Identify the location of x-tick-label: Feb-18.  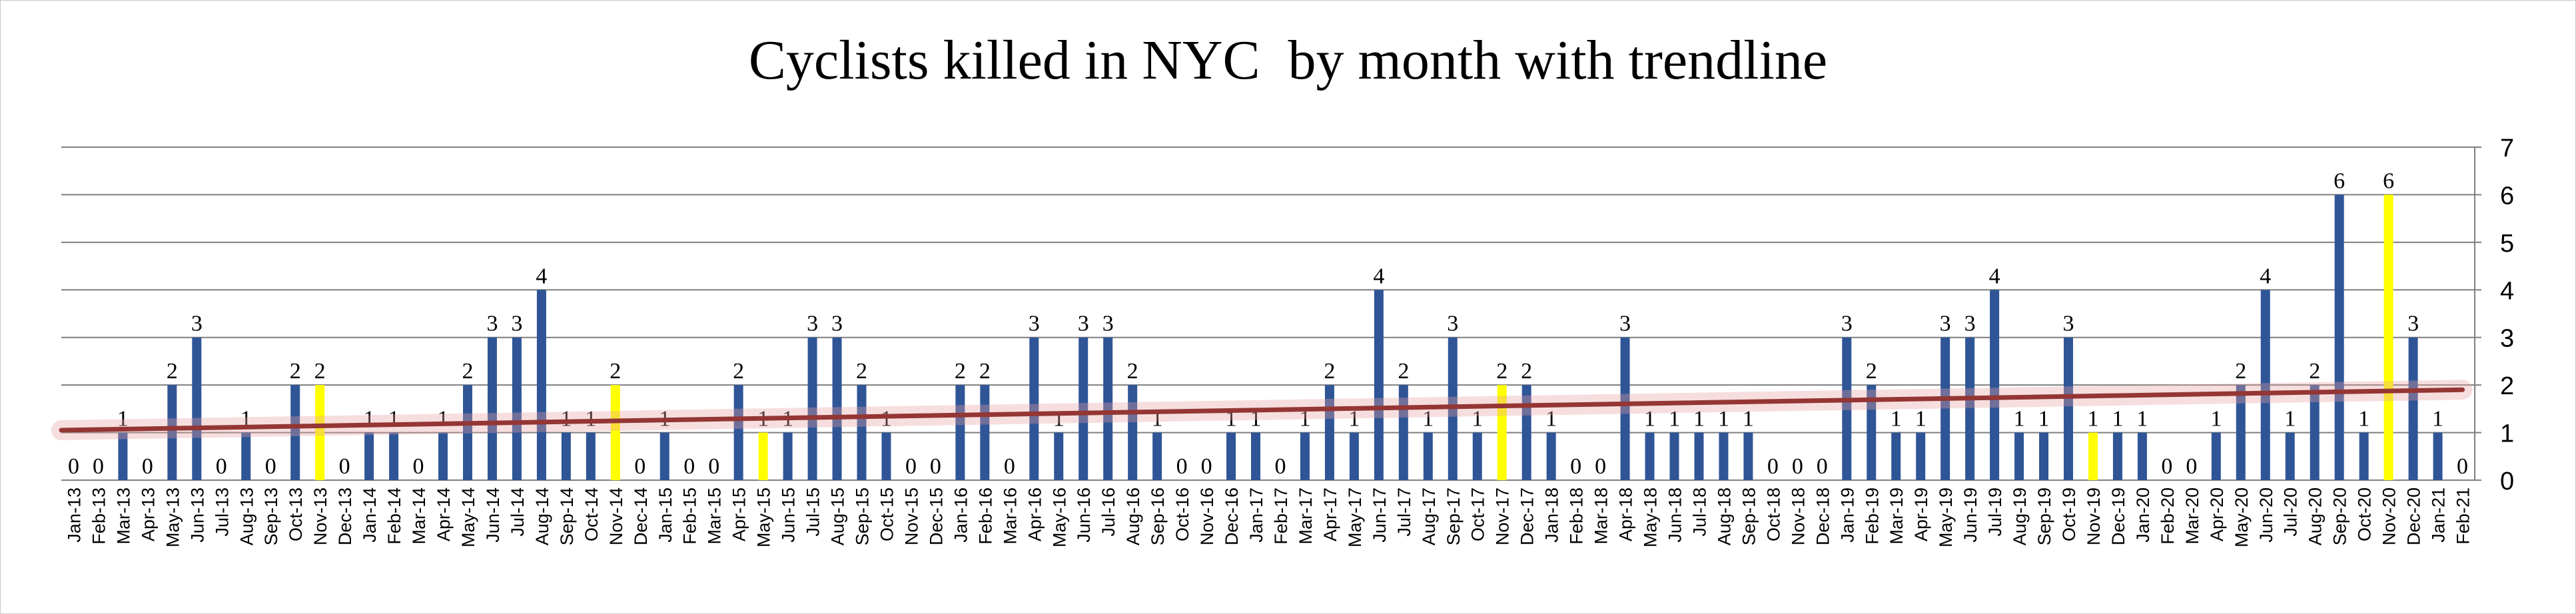
(1577, 516).